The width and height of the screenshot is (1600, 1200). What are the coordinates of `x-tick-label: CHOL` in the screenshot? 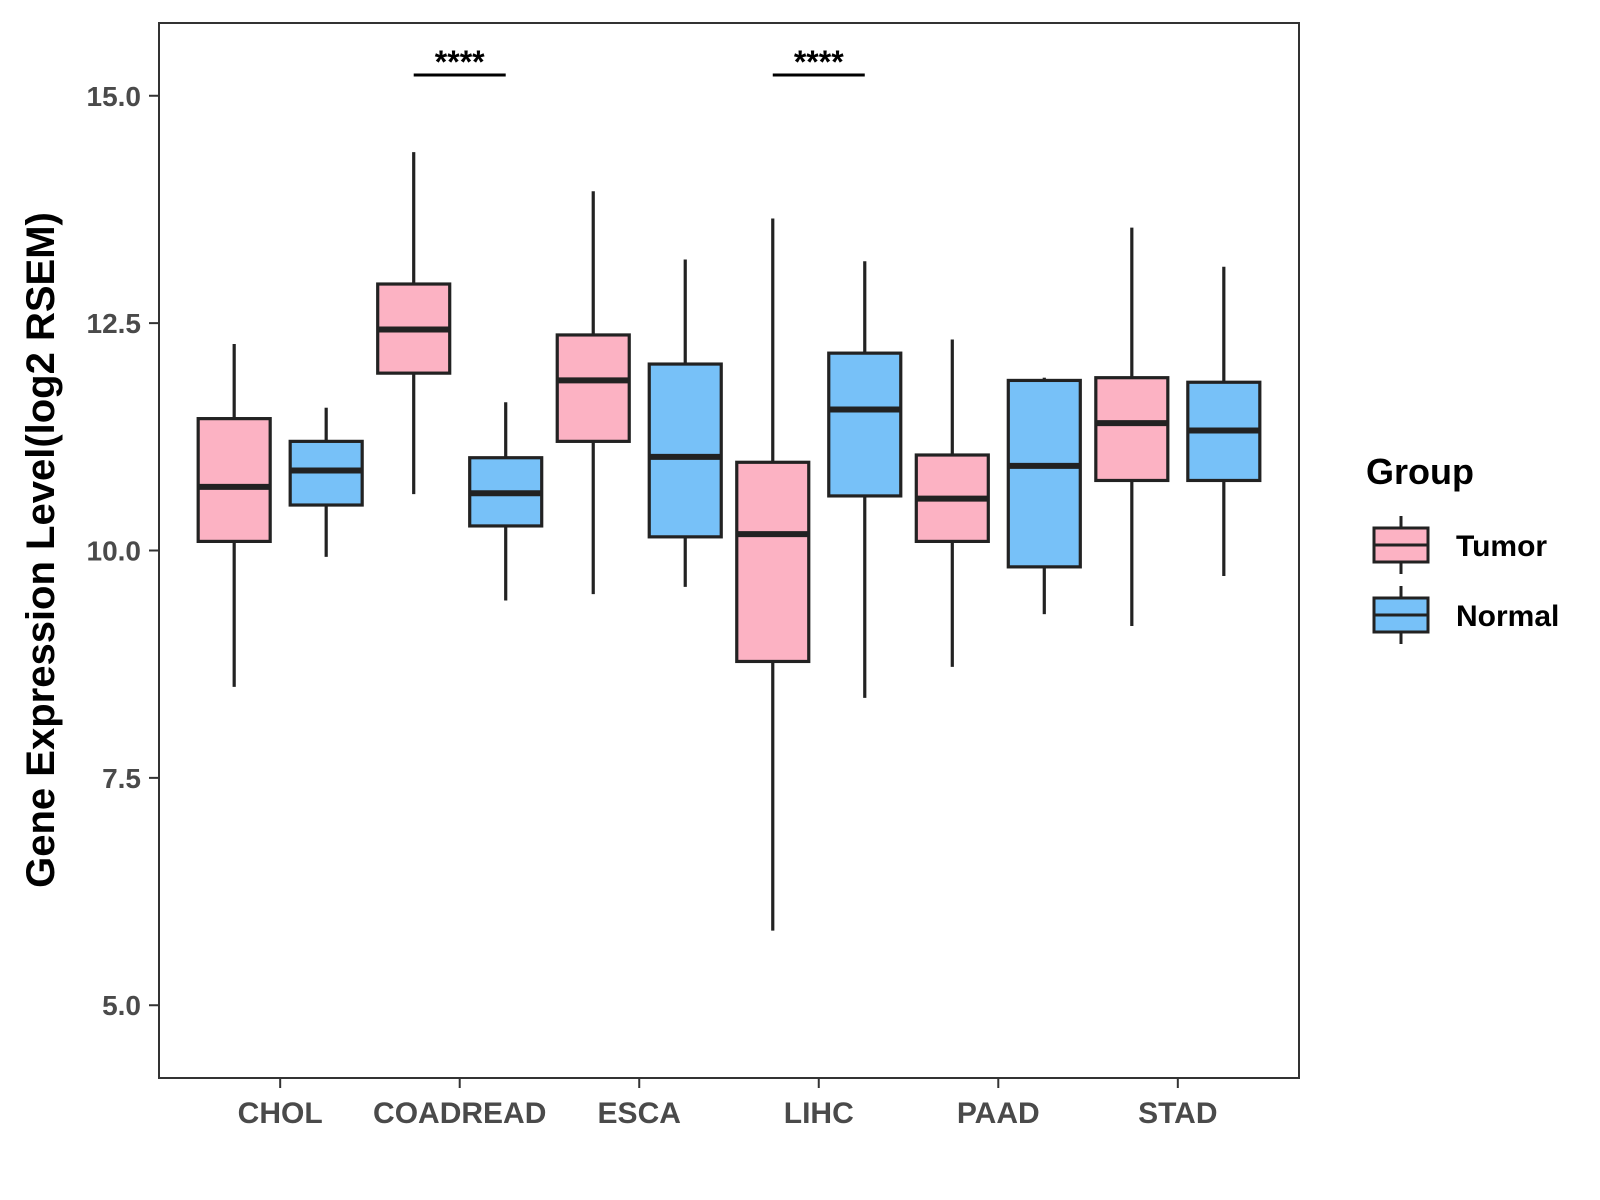 It's located at (280, 1113).